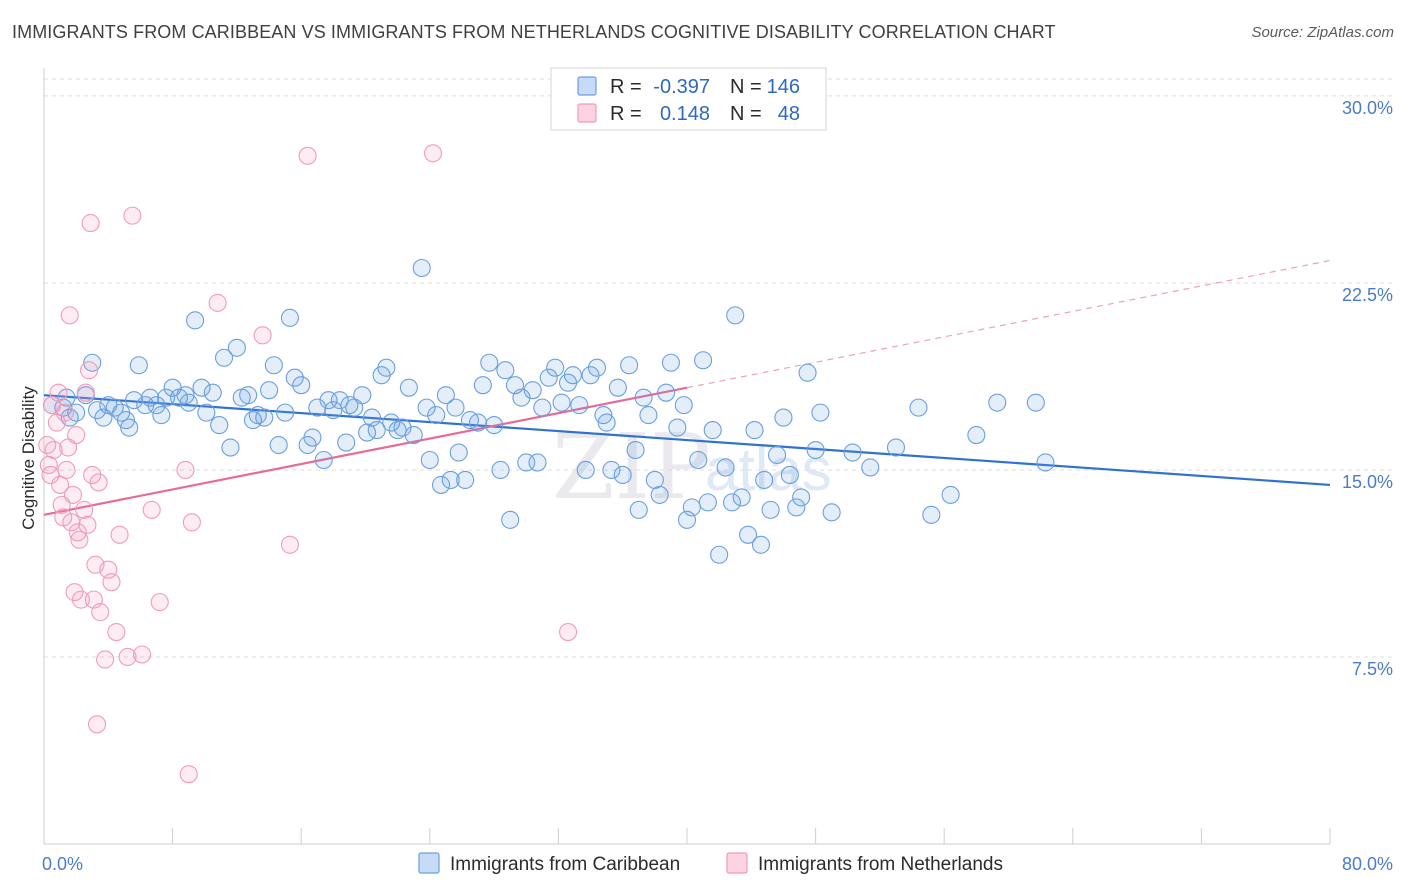 The width and height of the screenshot is (1406, 892). I want to click on legend-n-label-caribbean: N =, so click(746, 87).